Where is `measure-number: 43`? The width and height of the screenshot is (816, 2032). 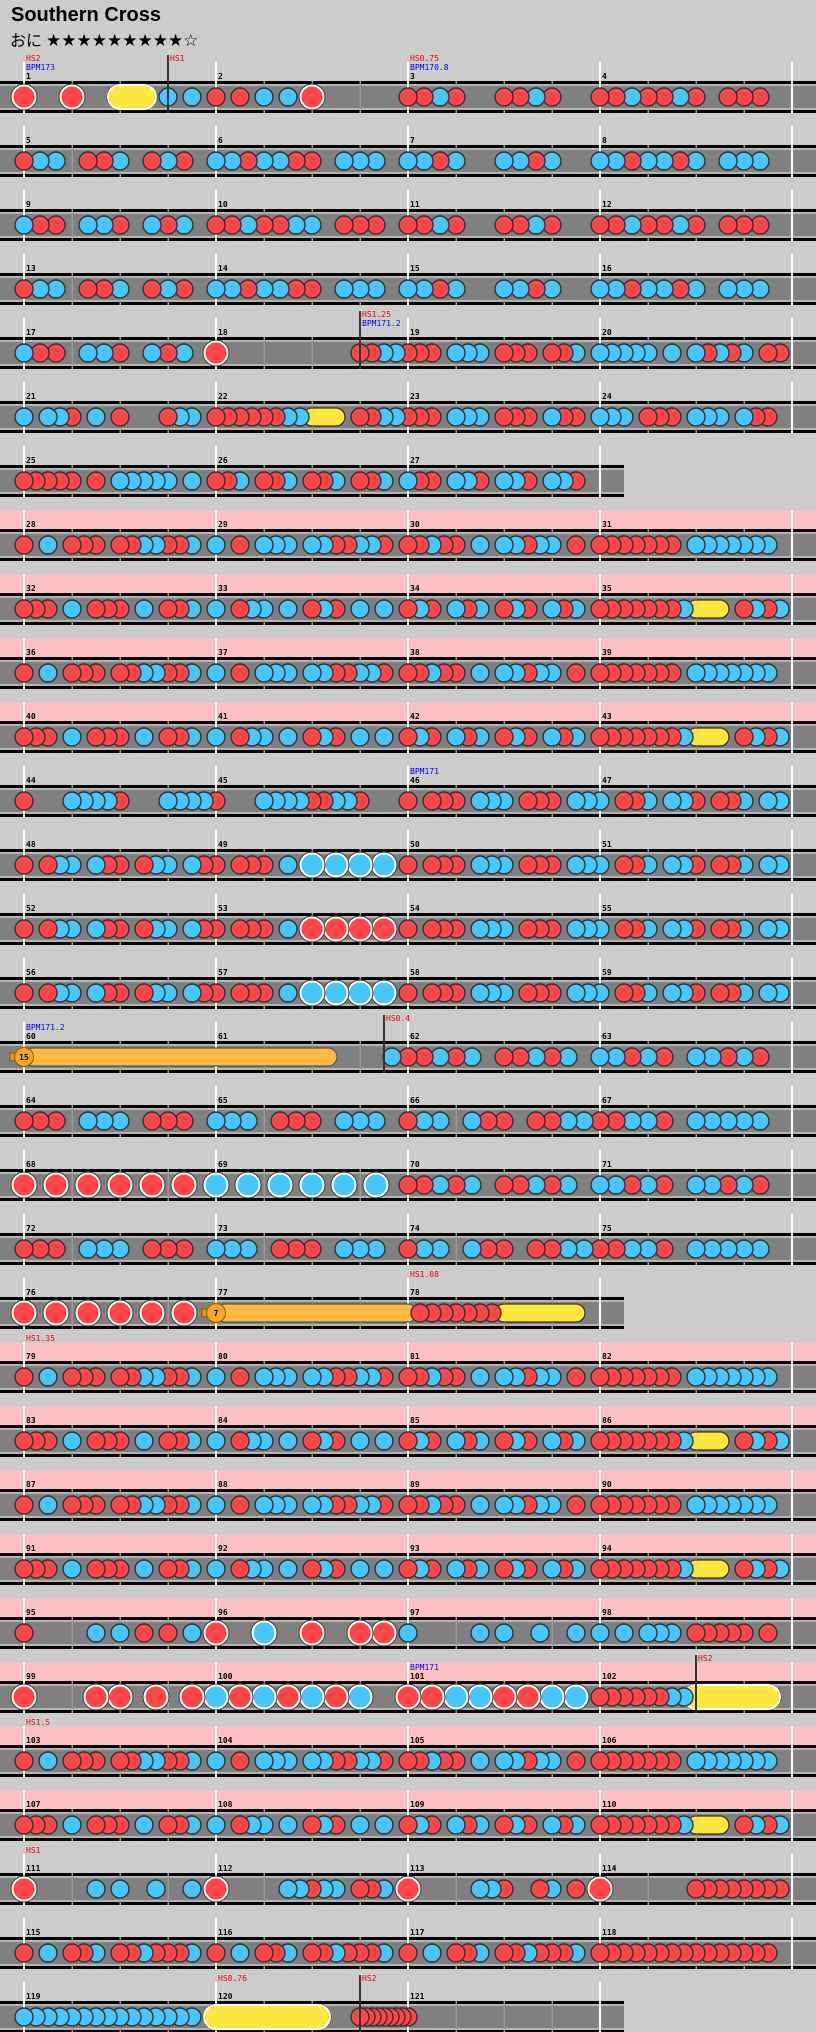 measure-number: 43 is located at coordinates (607, 716).